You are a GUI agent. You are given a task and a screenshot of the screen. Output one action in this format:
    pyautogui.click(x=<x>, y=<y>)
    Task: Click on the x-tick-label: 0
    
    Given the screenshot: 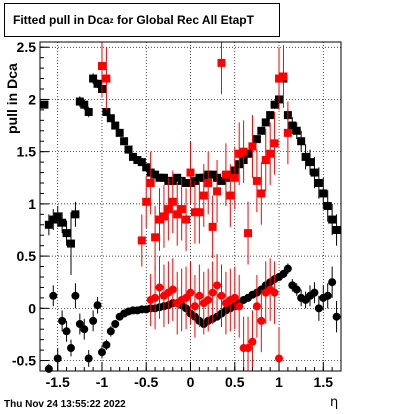 What is the action you would take?
    pyautogui.click(x=191, y=382)
    